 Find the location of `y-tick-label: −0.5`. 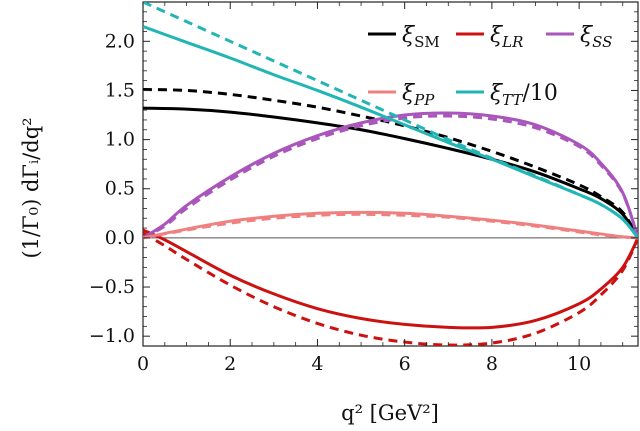

y-tick-label: −0.5 is located at coordinates (112, 287).